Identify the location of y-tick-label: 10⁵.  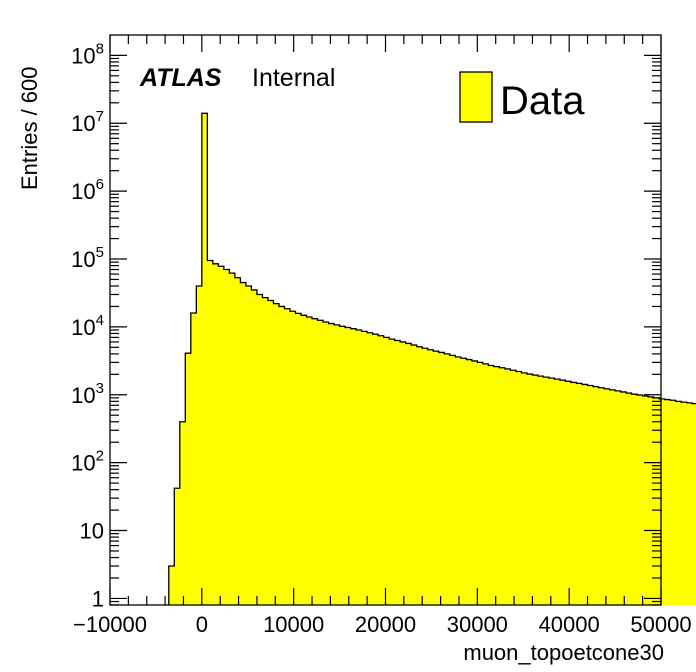
(87, 258).